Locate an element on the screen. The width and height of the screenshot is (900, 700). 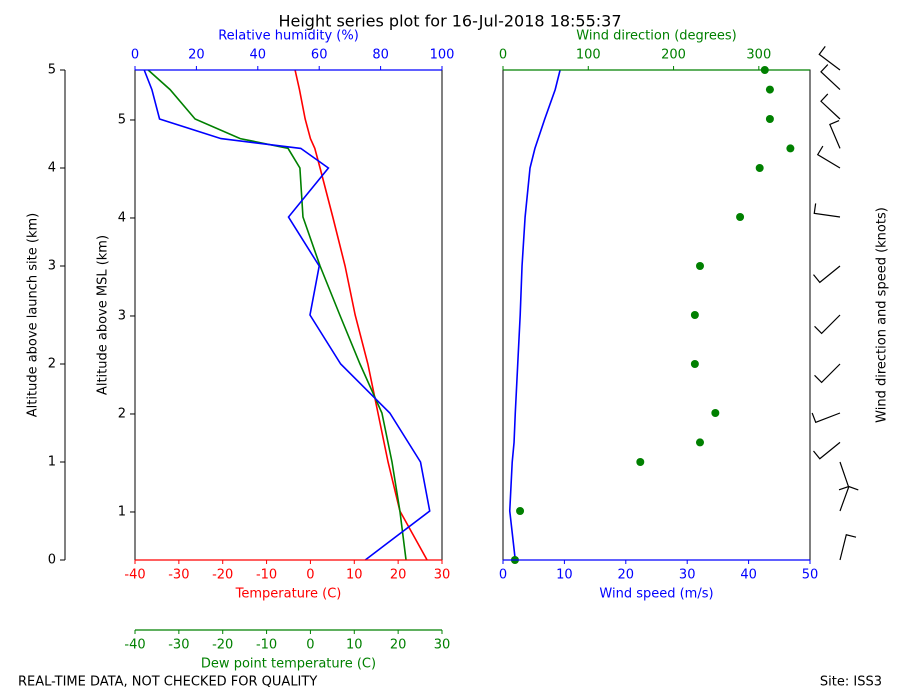
axis-label: Dew point temperature (C) is located at coordinates (288, 664).